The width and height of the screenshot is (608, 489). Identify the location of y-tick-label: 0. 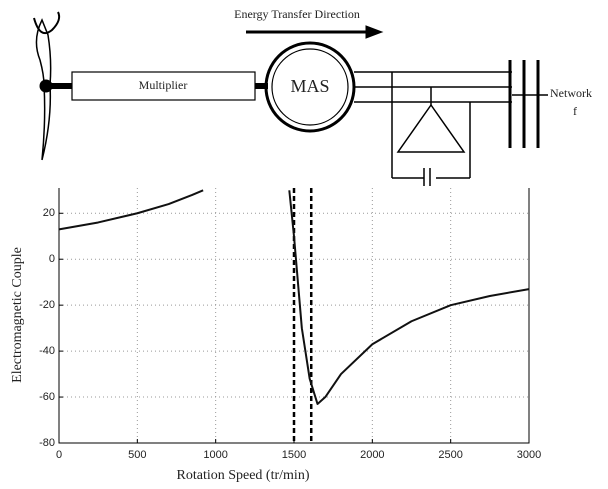
(52, 259).